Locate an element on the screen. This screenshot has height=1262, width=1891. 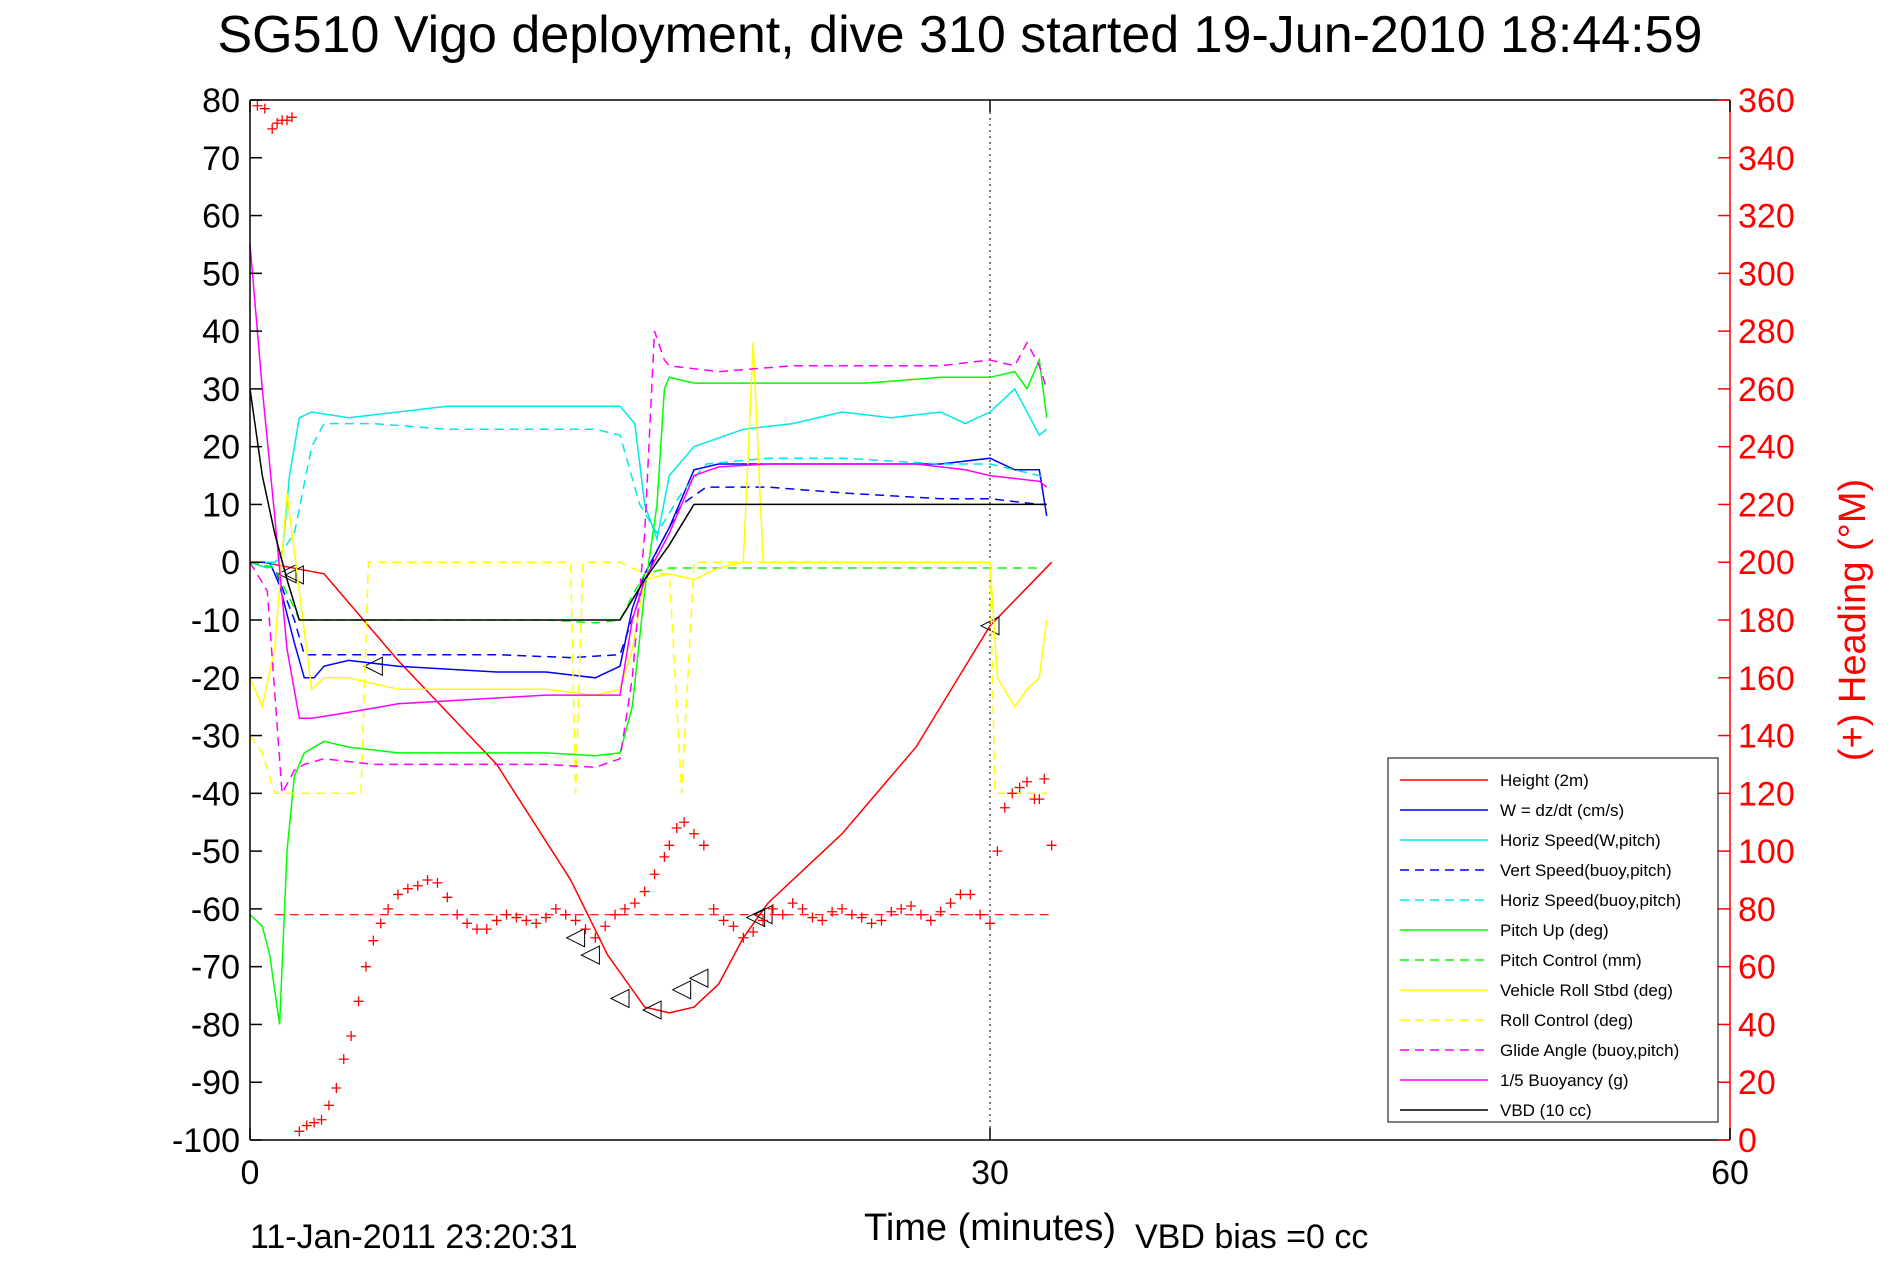
left-tick-label: -30 is located at coordinates (215, 737).